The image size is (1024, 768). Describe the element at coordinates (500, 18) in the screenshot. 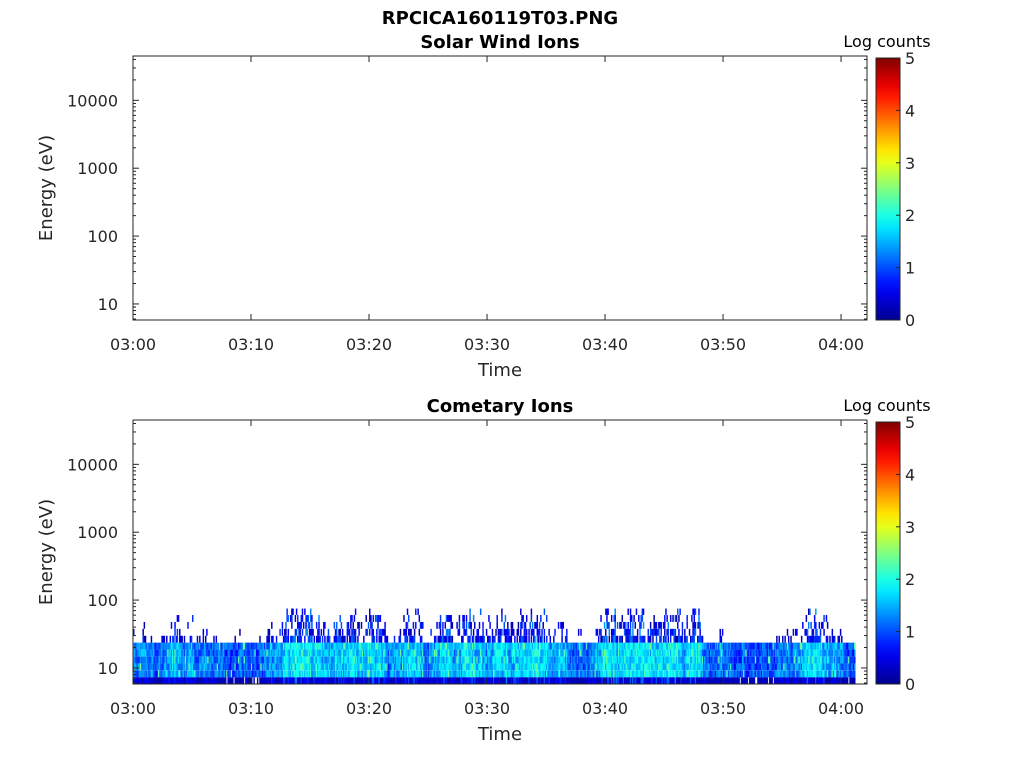

I see `figure-title: RPCICA160119T03.PNG` at that location.